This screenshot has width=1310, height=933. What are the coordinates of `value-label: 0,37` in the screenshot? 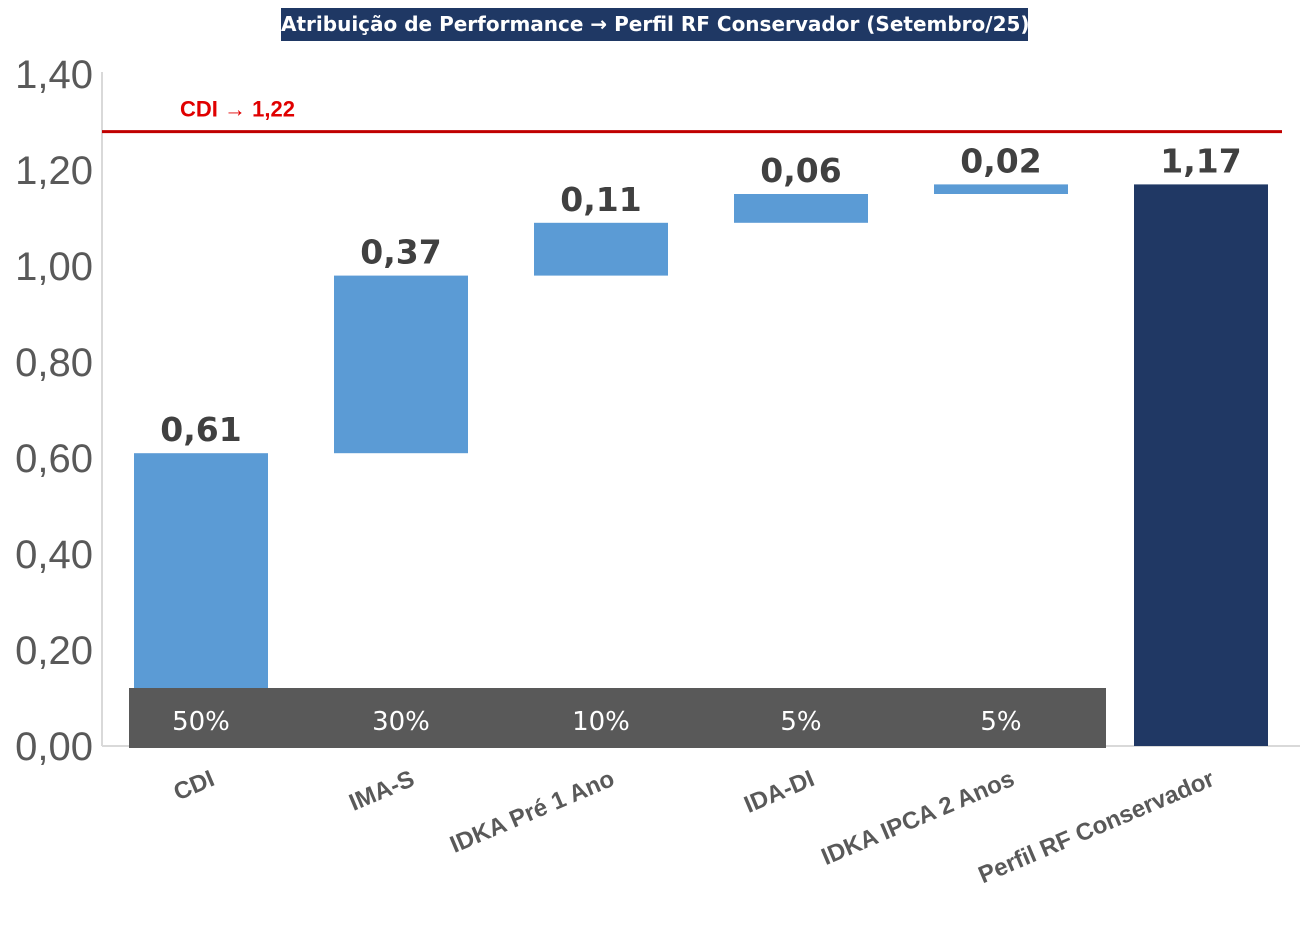 It's located at (400, 252).